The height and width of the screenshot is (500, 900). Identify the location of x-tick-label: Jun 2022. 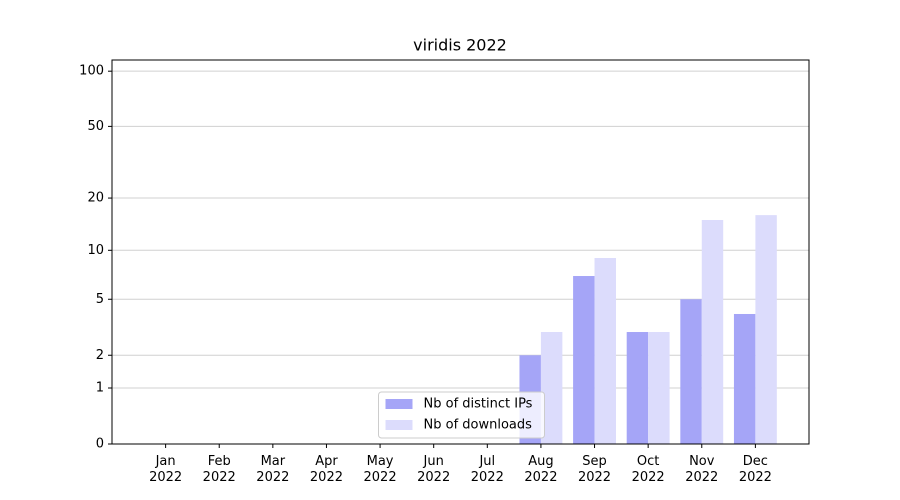
(433, 469).